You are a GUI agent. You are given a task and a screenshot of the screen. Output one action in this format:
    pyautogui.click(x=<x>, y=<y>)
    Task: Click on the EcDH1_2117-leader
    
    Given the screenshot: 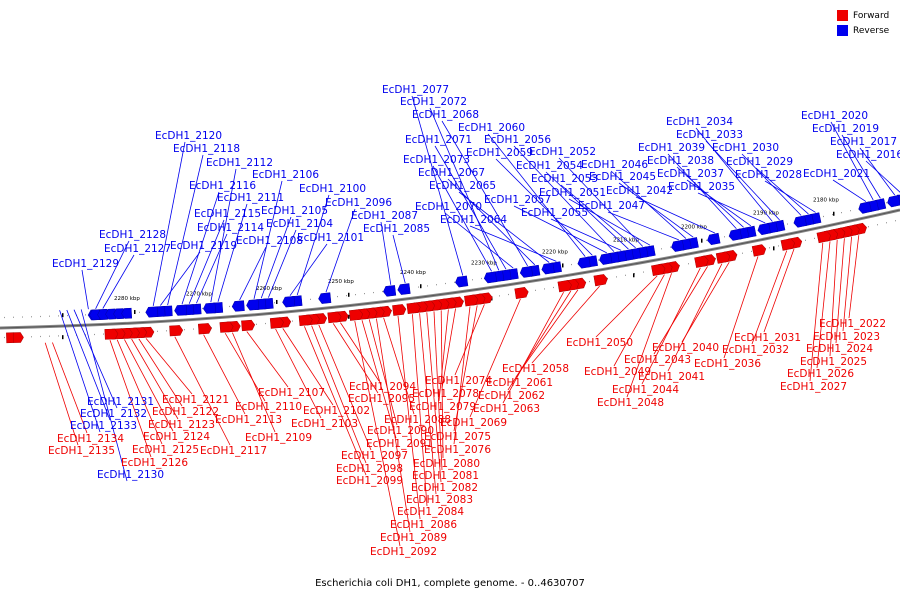 What is the action you would take?
    pyautogui.click(x=202, y=391)
    